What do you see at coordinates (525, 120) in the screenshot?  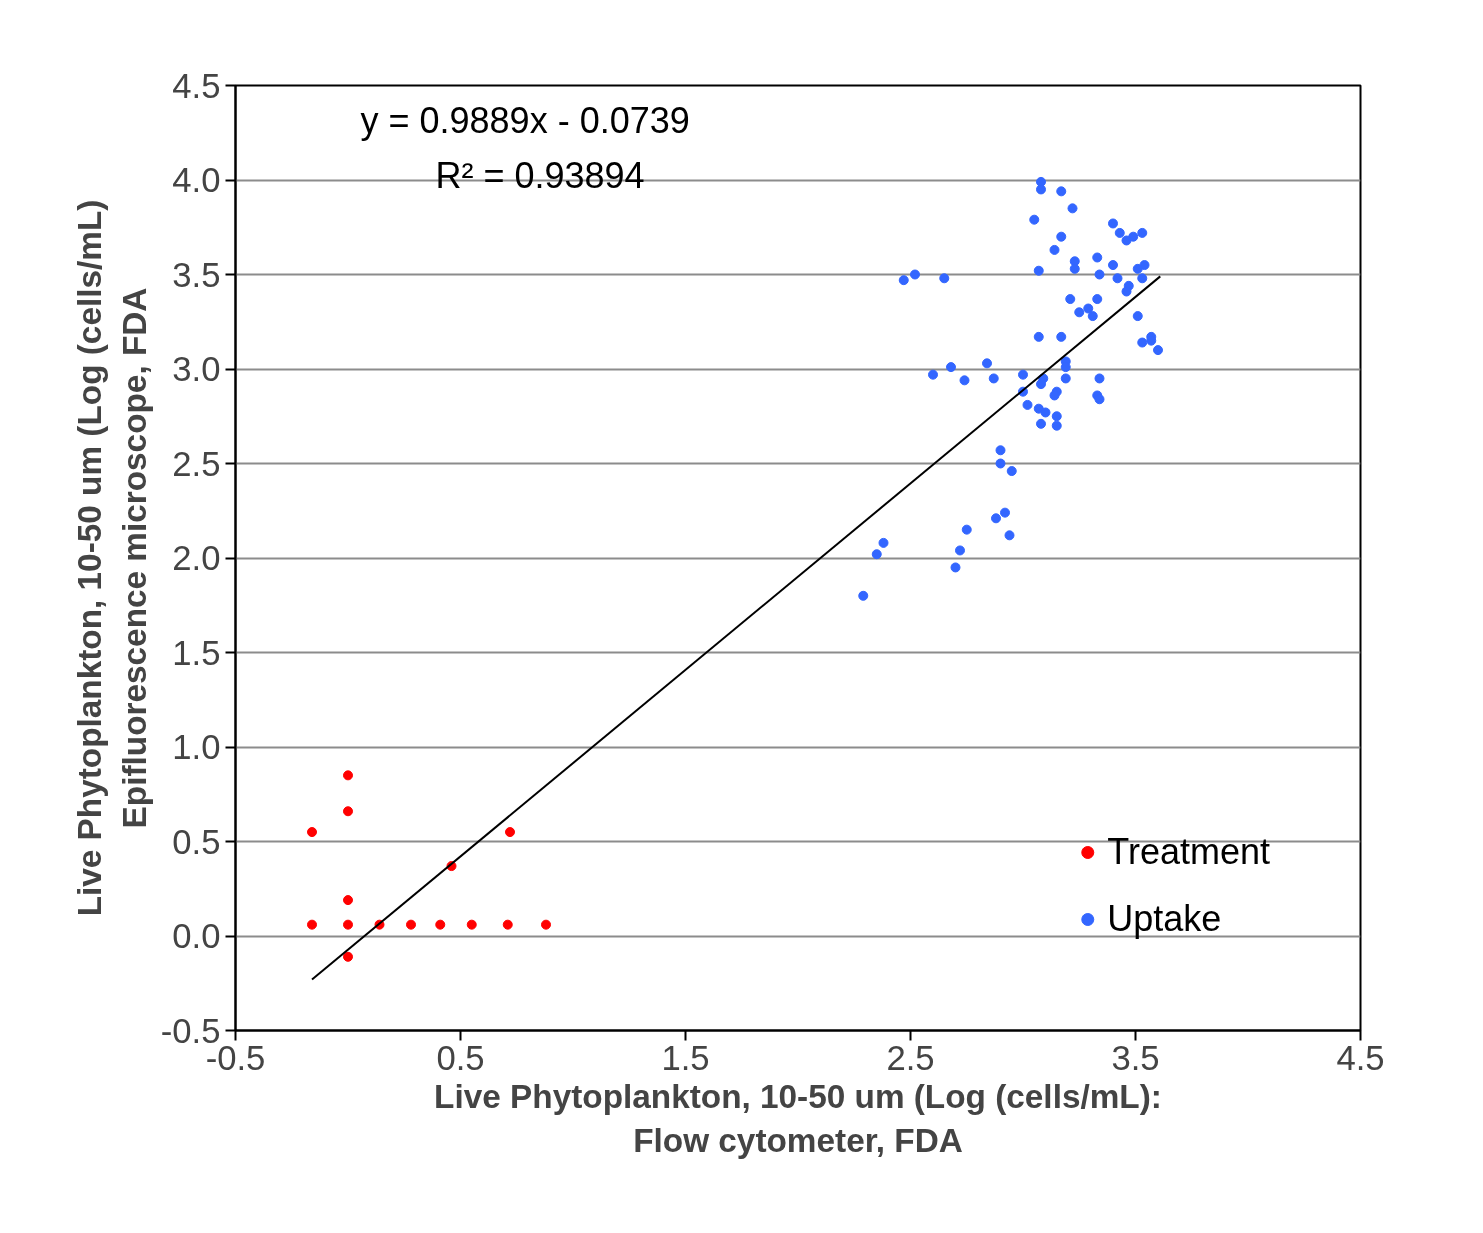 I see `annotation: y = 0.9889x - 0.0739` at bounding box center [525, 120].